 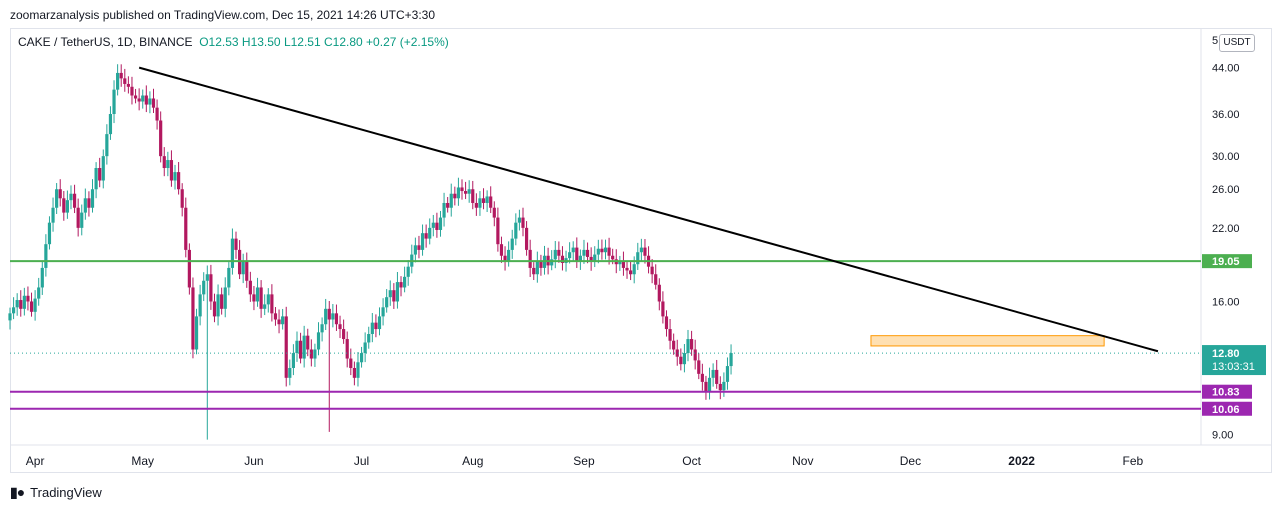 What do you see at coordinates (1222, 435) in the screenshot?
I see `y-tick-label: 9.00` at bounding box center [1222, 435].